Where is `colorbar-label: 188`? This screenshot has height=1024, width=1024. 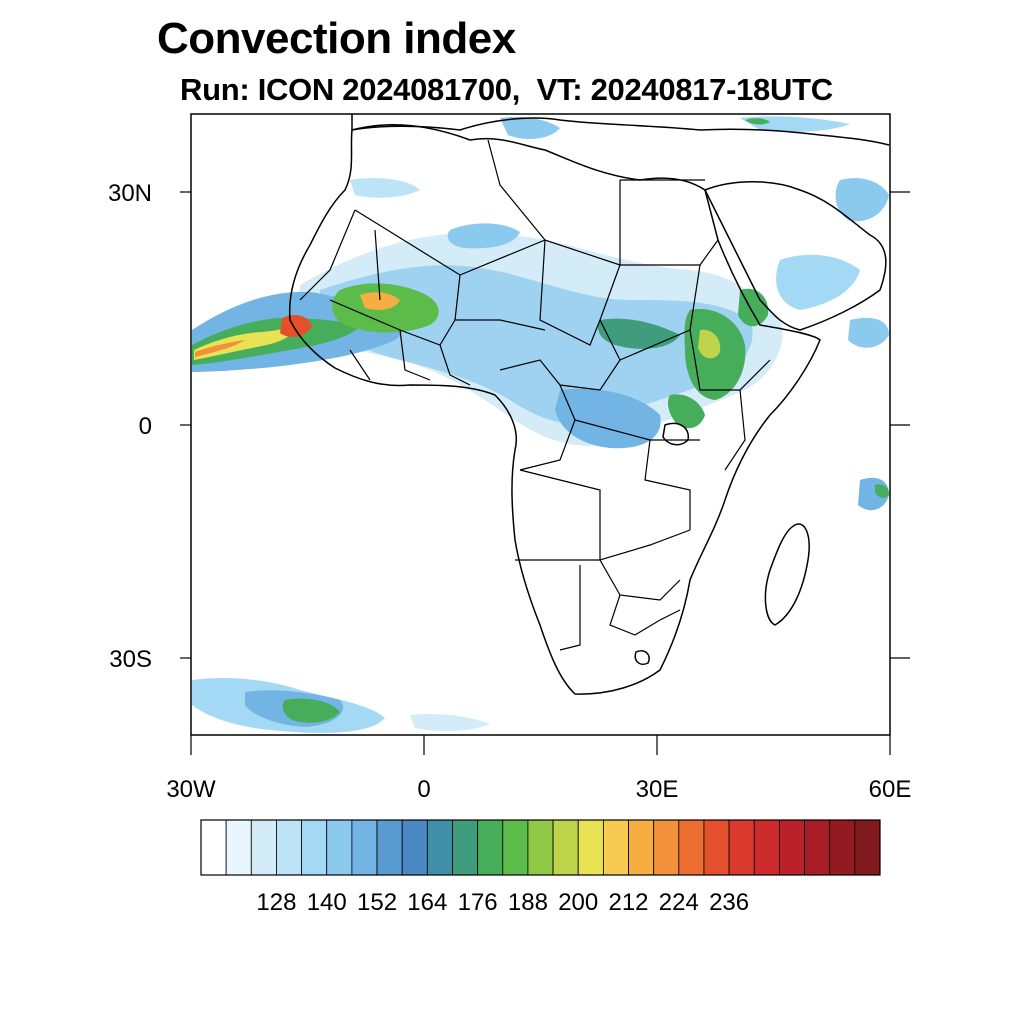
colorbar-label: 188 is located at coordinates (527, 902).